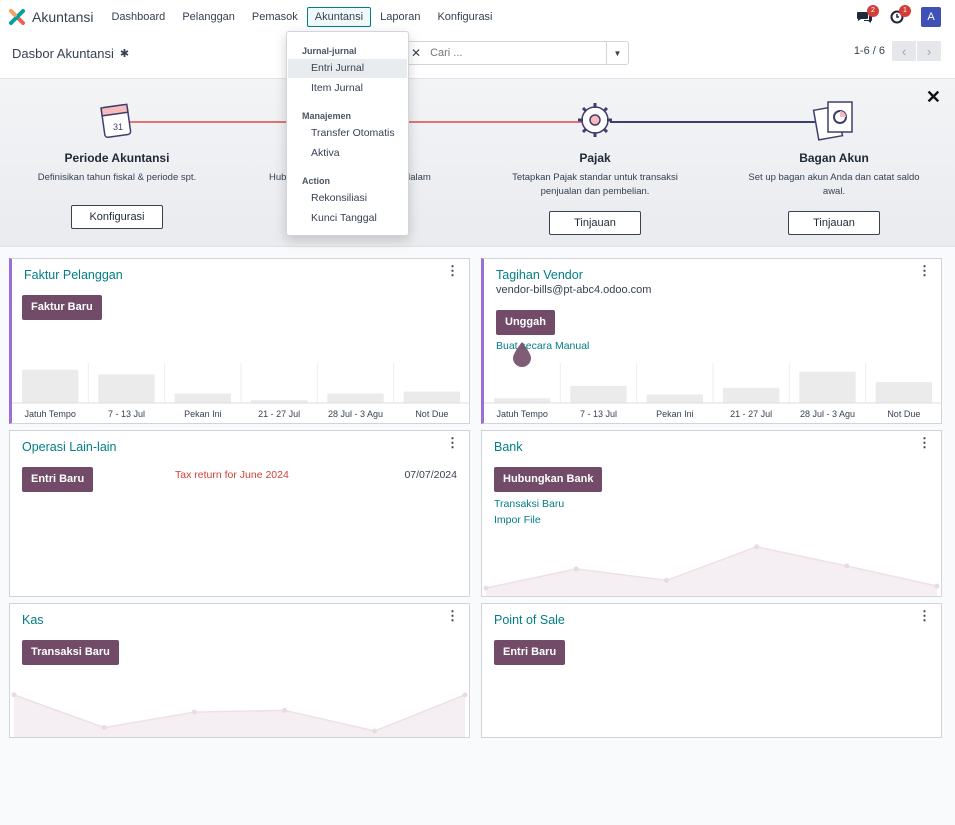  I want to click on step-description-left: Hub, so click(278, 177).